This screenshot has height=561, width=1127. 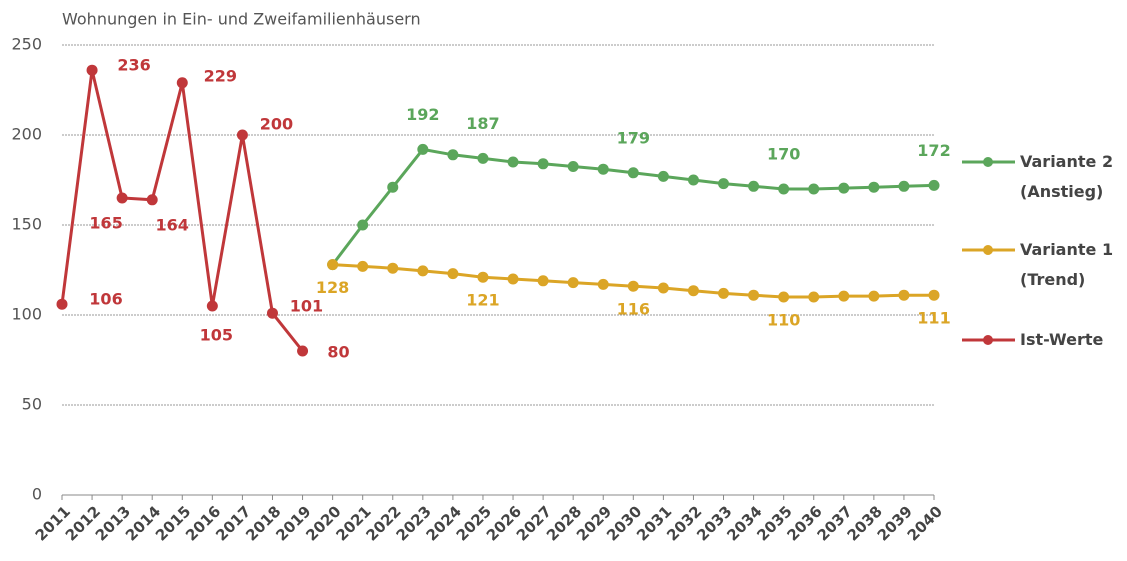 What do you see at coordinates (332, 287) in the screenshot?
I see `data-label: 128` at bounding box center [332, 287].